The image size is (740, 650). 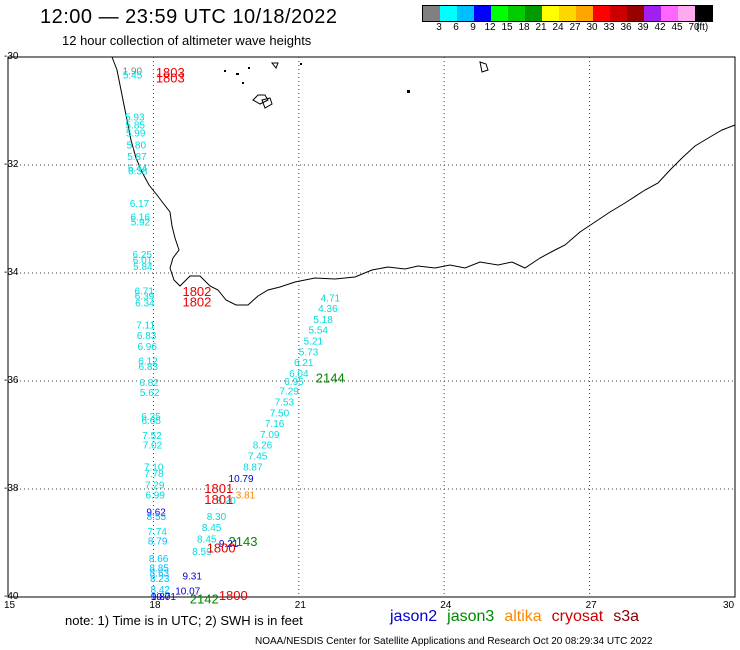 I want to click on pass-time-label: 2144, so click(x=330, y=377).